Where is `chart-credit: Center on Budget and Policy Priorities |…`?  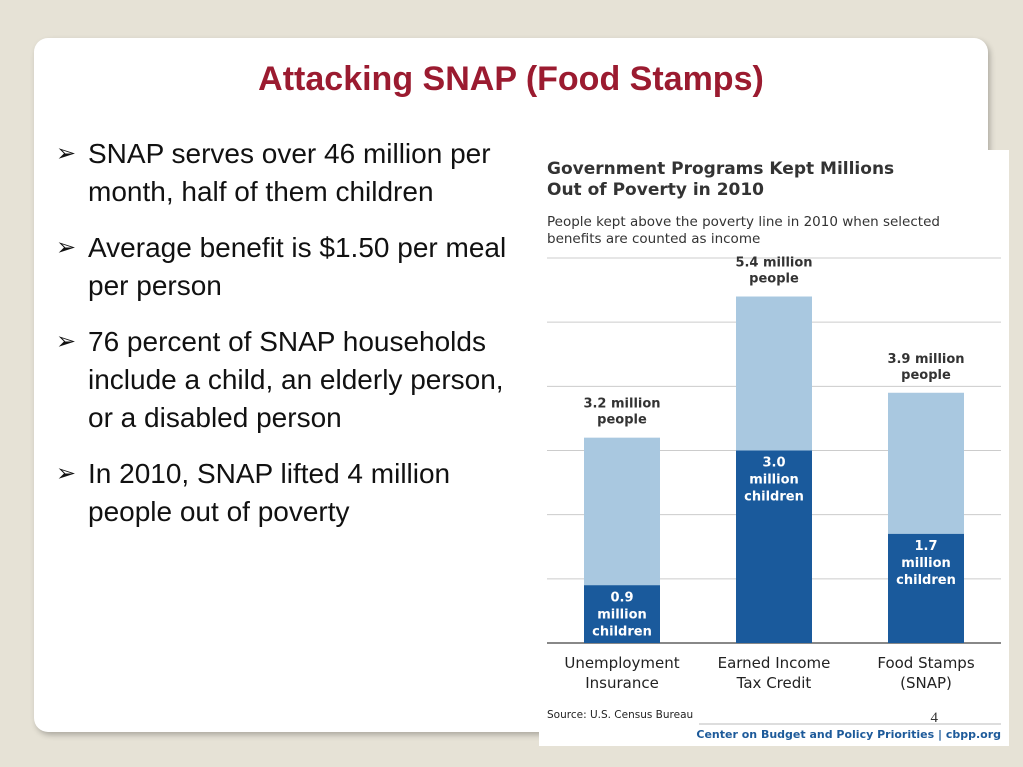 chart-credit: Center on Budget and Policy Priorities |… is located at coordinates (848, 734).